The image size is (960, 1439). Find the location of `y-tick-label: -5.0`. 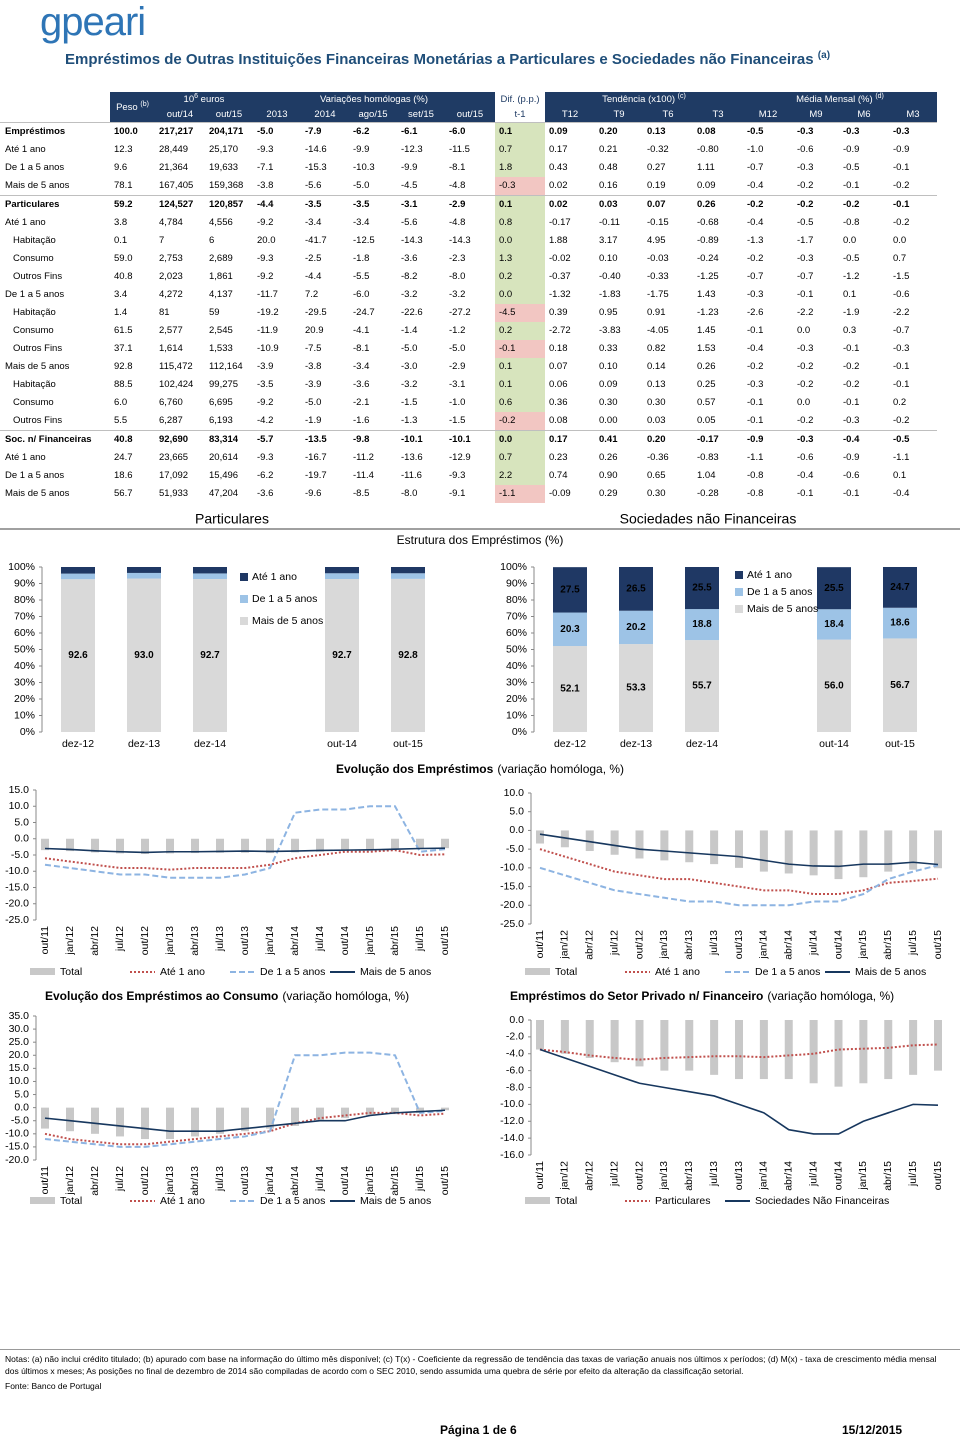

y-tick-label: -5.0 is located at coordinates (20, 1121).